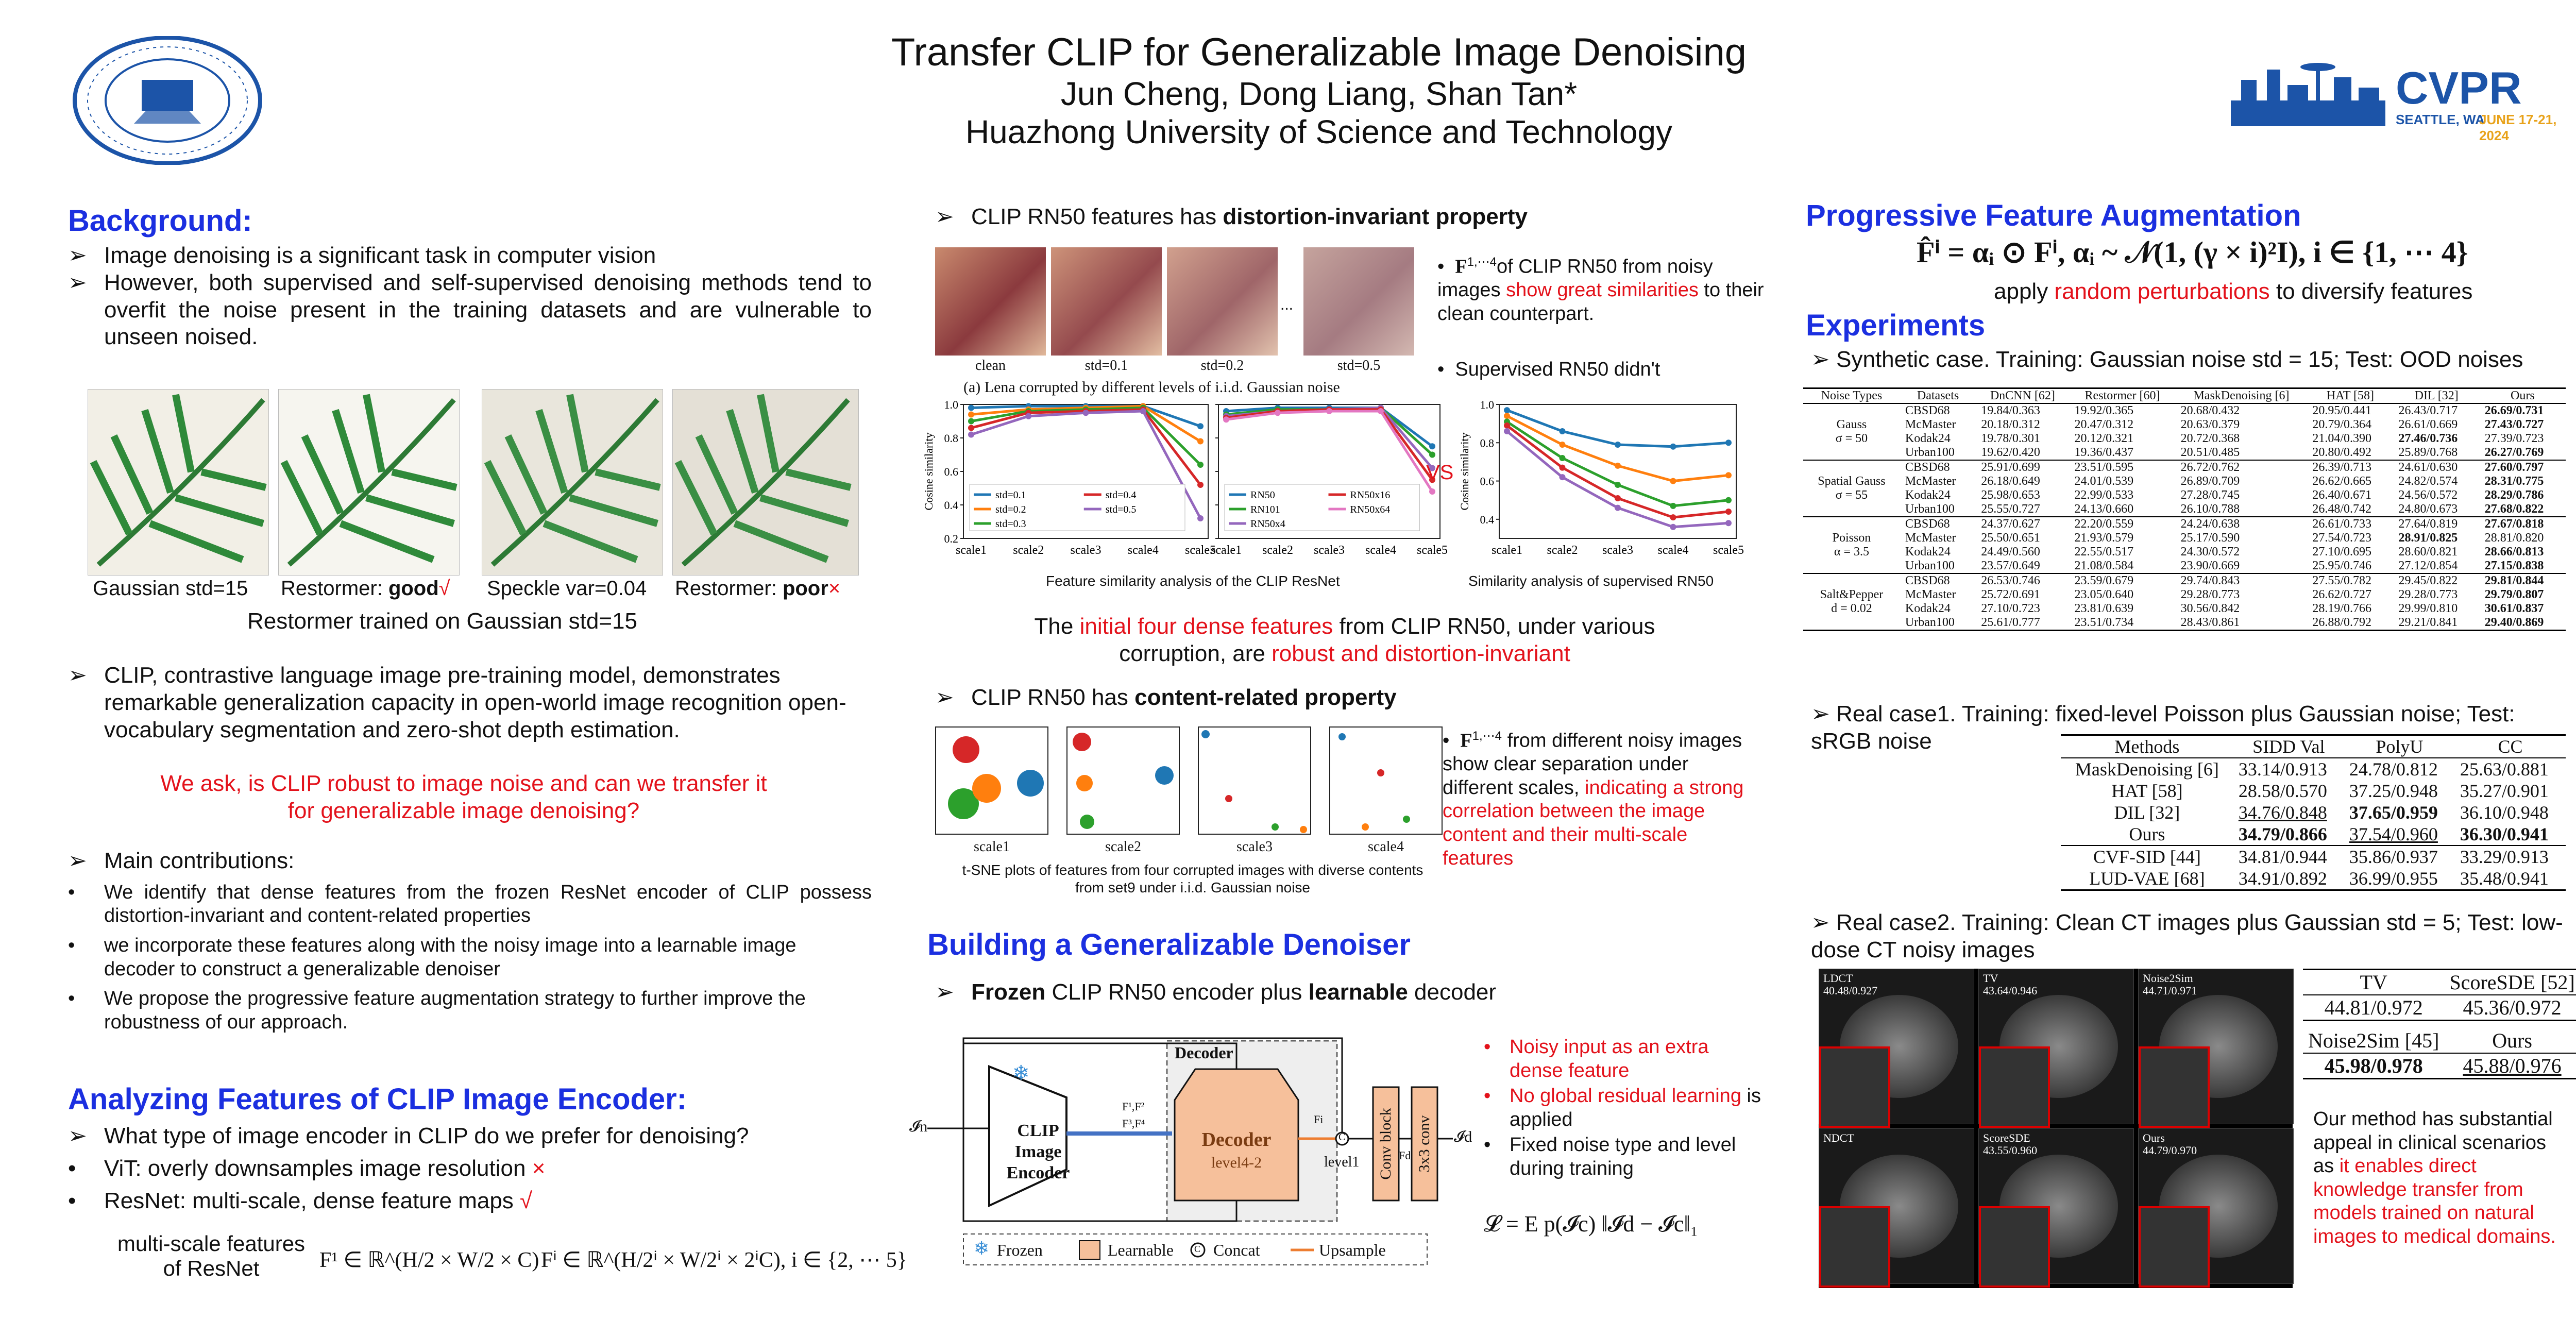 This screenshot has height=1319, width=2576. What do you see at coordinates (2514, 524) in the screenshot?
I see `t1-cell: 27.67/0.818` at bounding box center [2514, 524].